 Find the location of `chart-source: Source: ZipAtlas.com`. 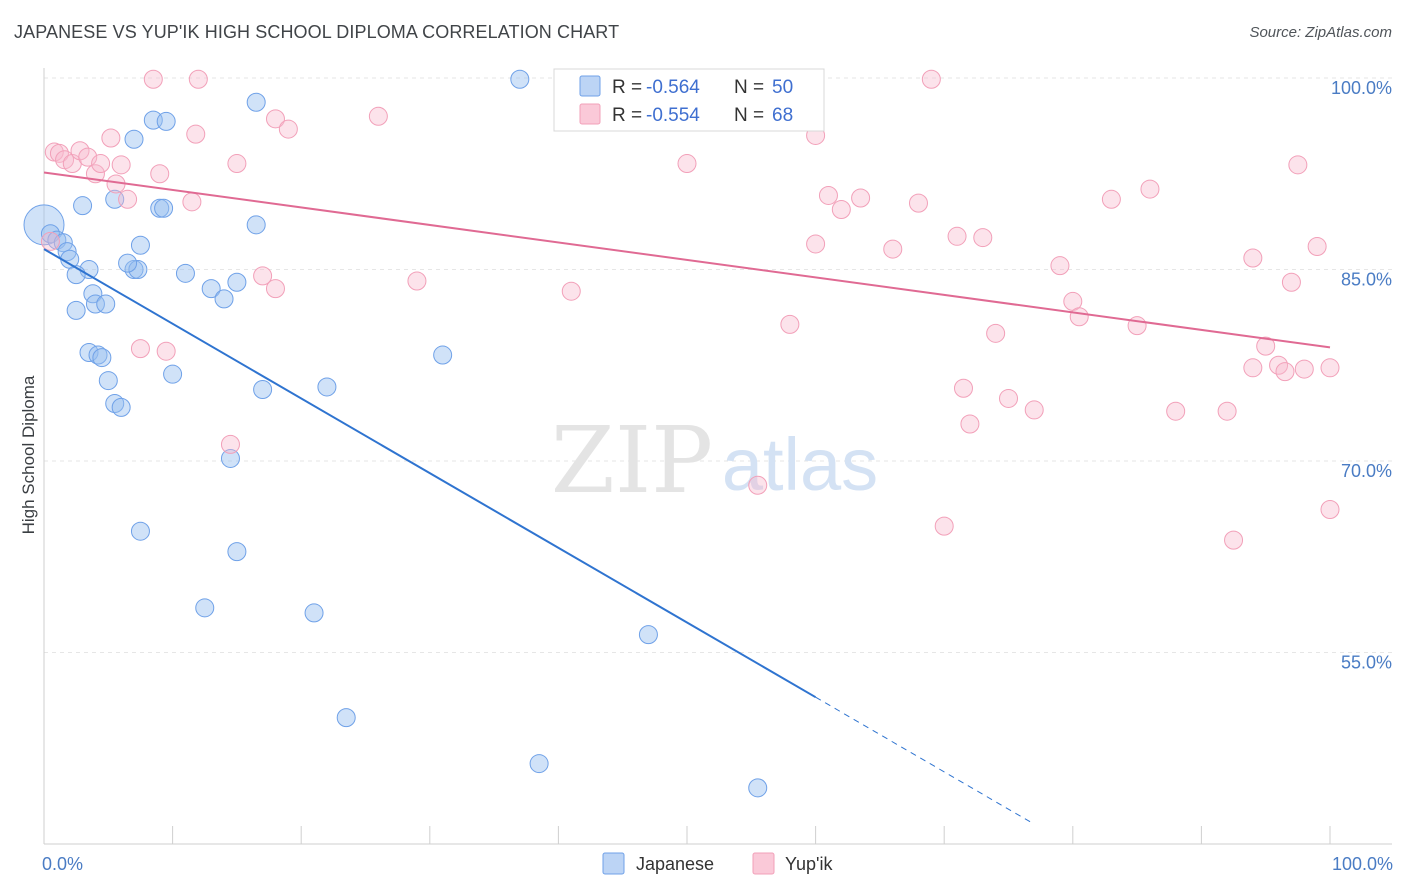

chart-source: Source: ZipAtlas.com is located at coordinates (1320, 32).